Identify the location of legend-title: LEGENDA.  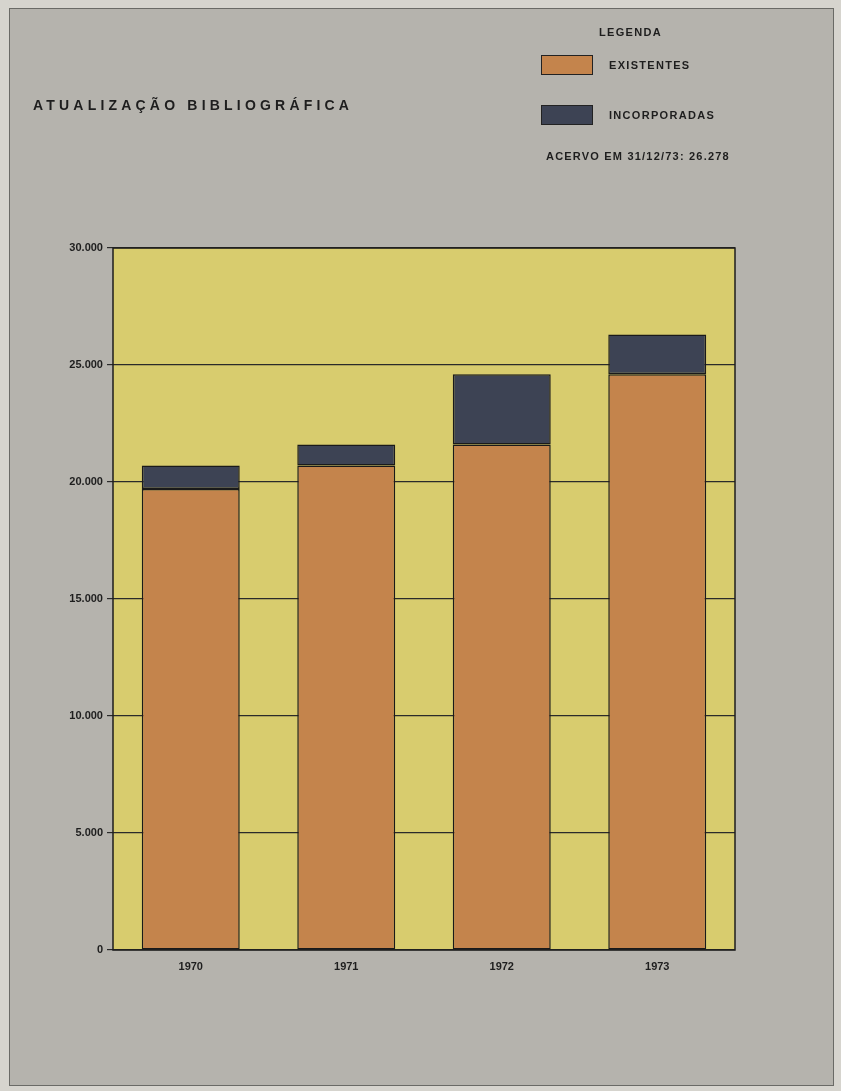
(631, 32).